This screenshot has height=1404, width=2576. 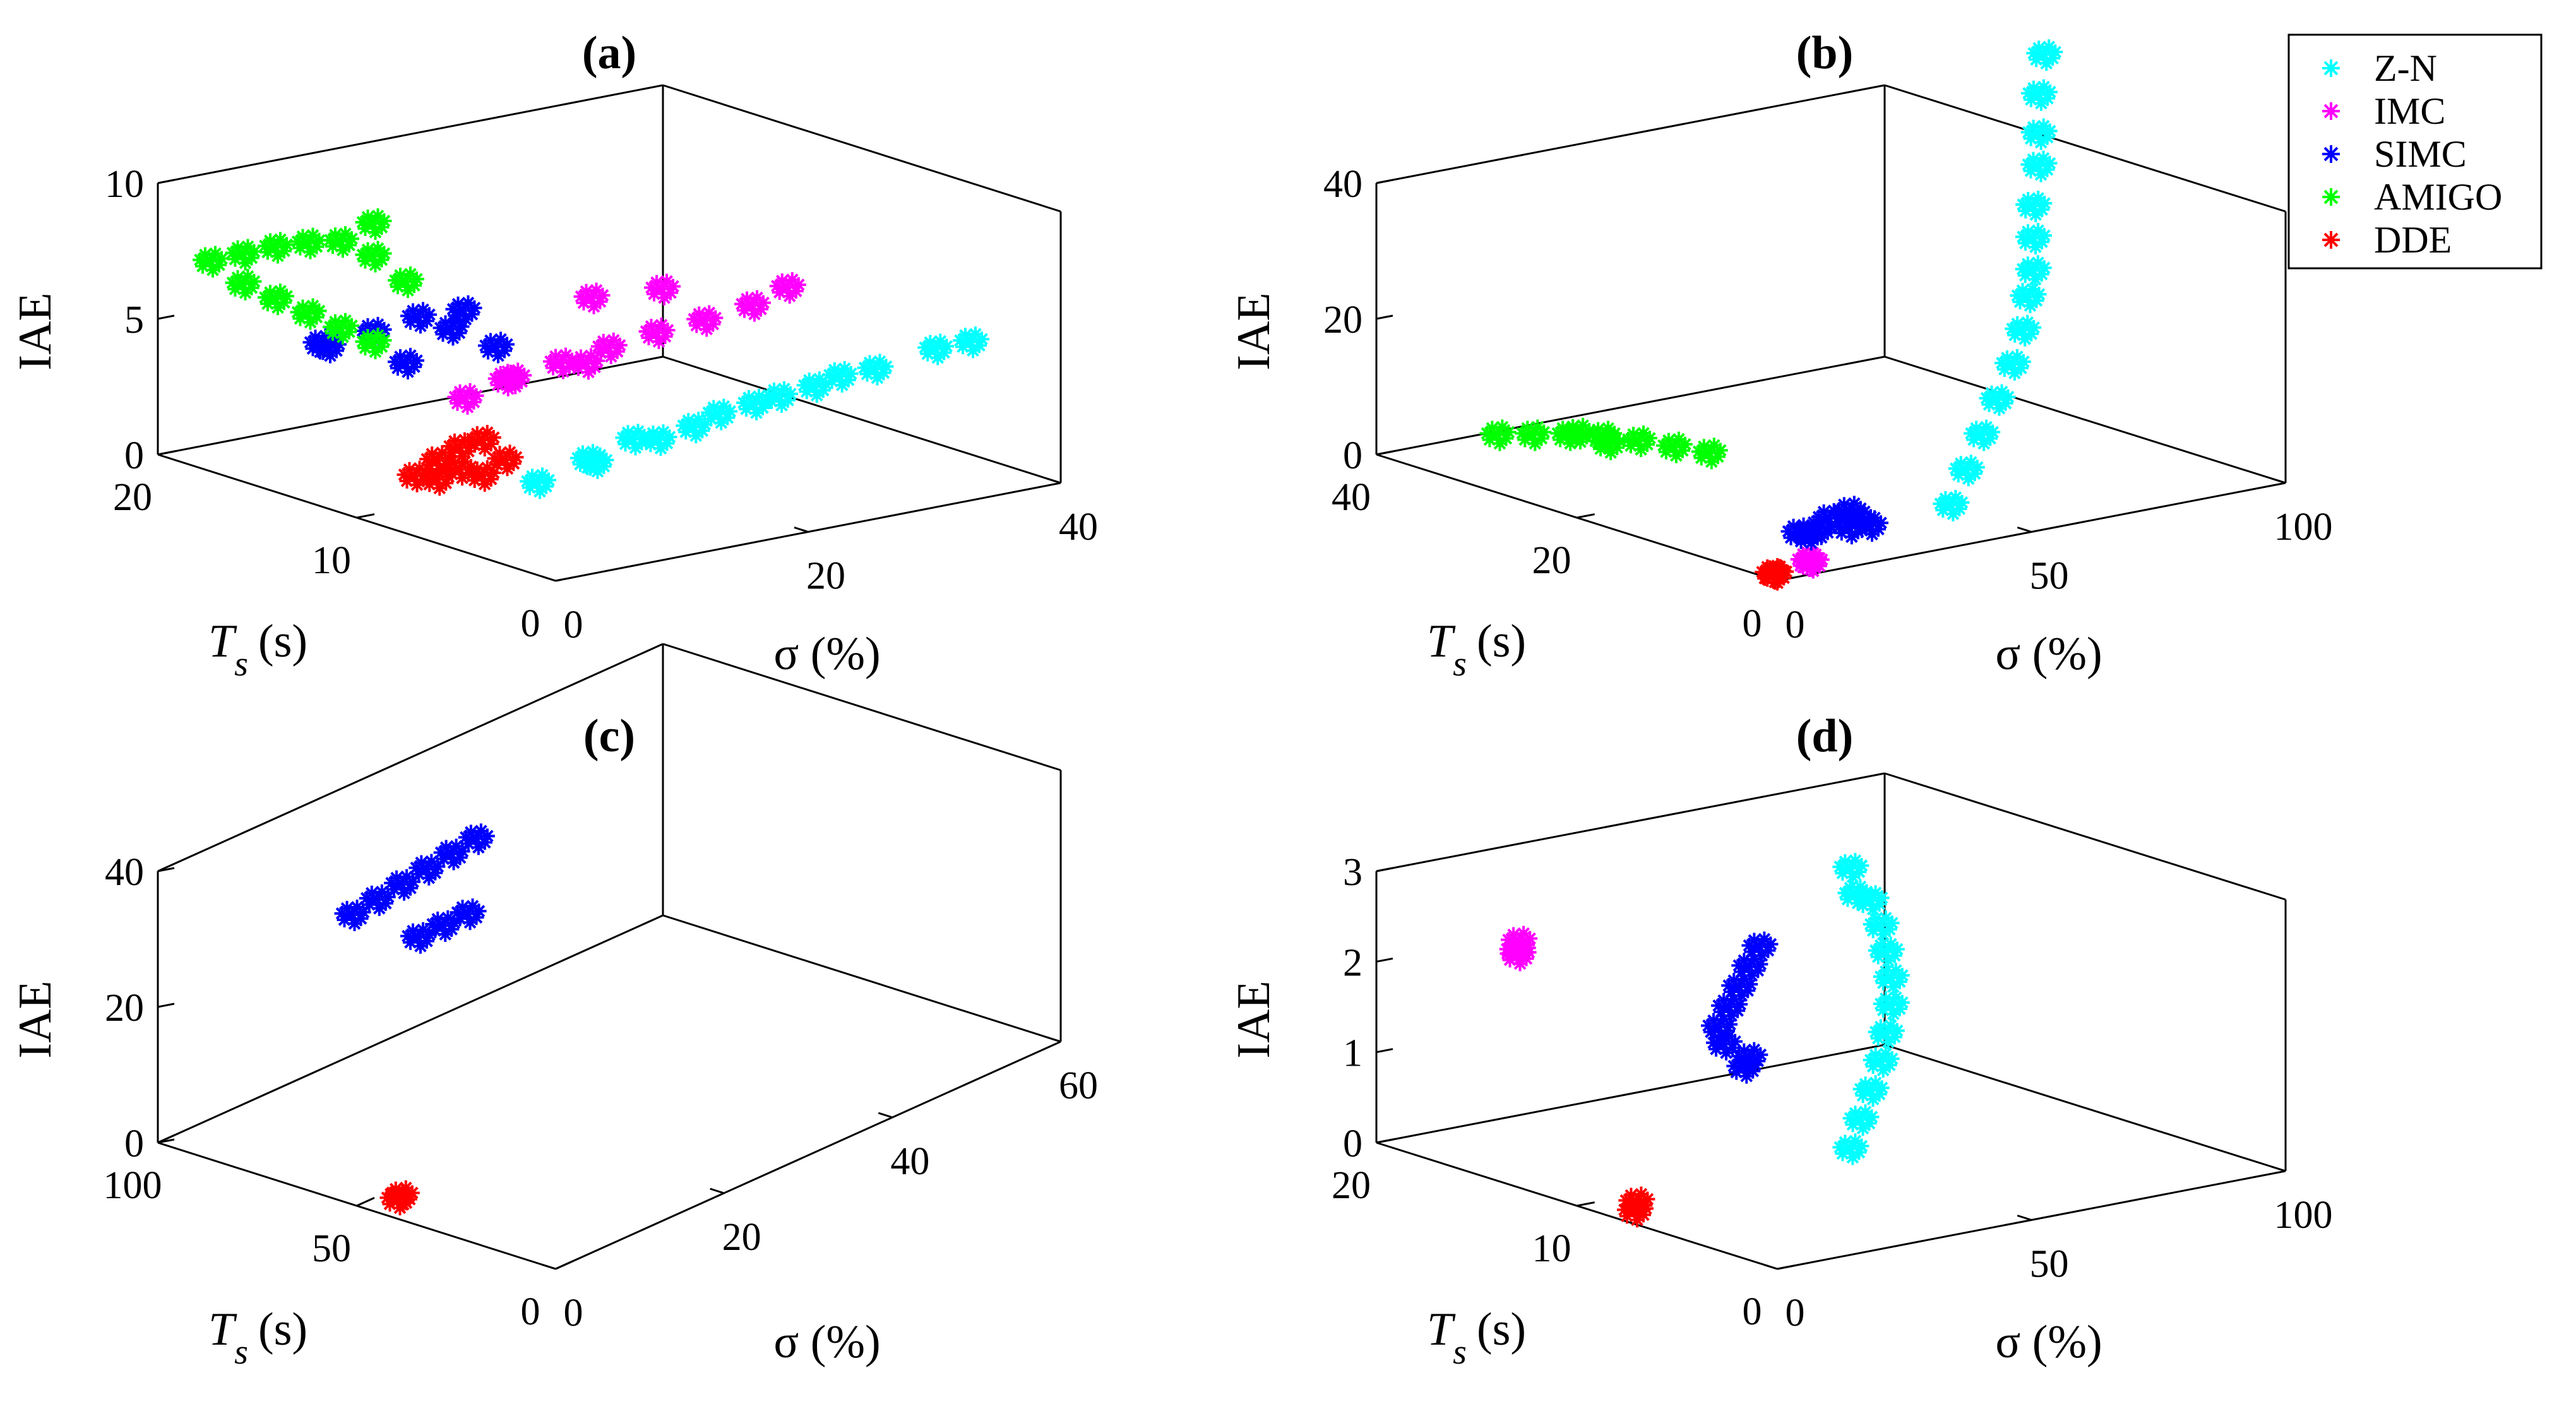 I want to click on panel-title: (c), so click(x=609, y=736).